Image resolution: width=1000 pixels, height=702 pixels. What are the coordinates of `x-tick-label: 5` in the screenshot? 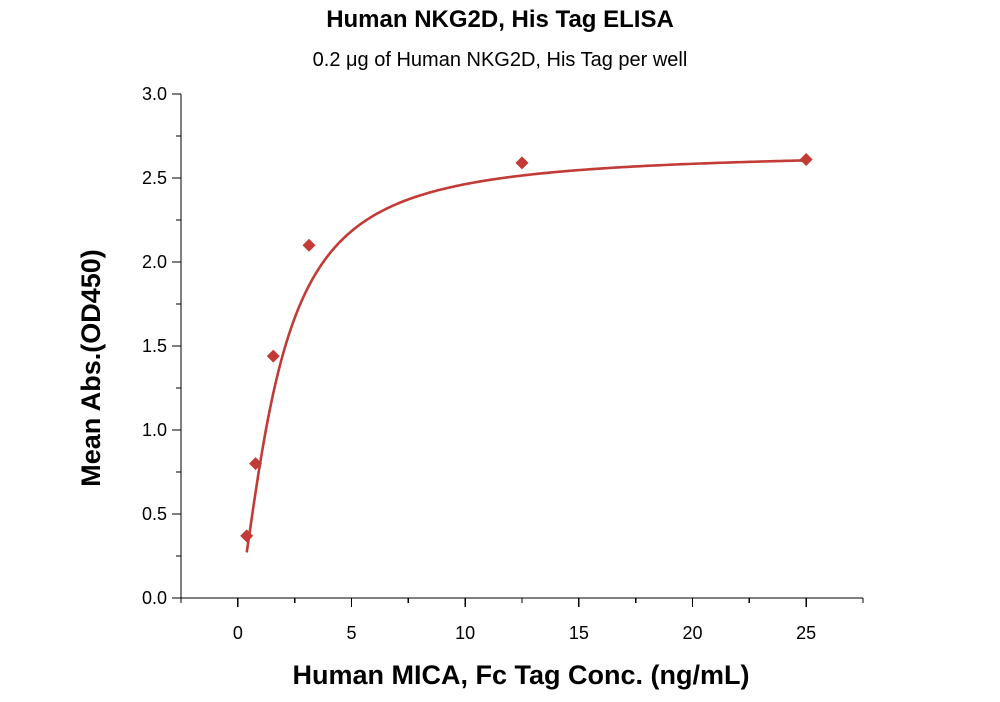 It's located at (351, 633).